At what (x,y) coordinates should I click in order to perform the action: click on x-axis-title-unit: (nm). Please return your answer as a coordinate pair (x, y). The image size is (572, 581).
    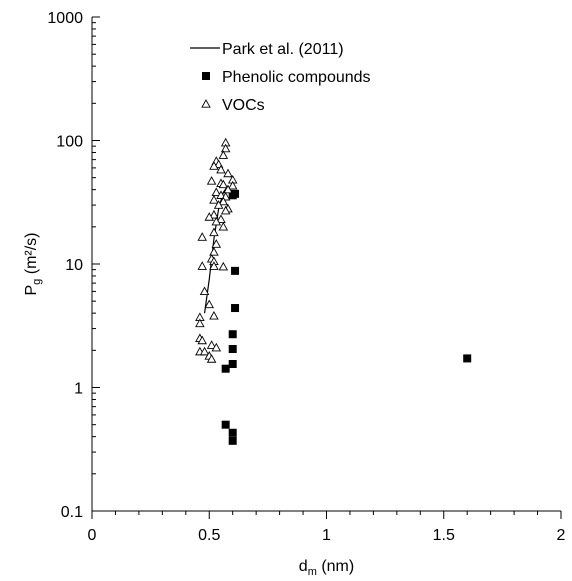
    Looking at the image, I should click on (335, 566).